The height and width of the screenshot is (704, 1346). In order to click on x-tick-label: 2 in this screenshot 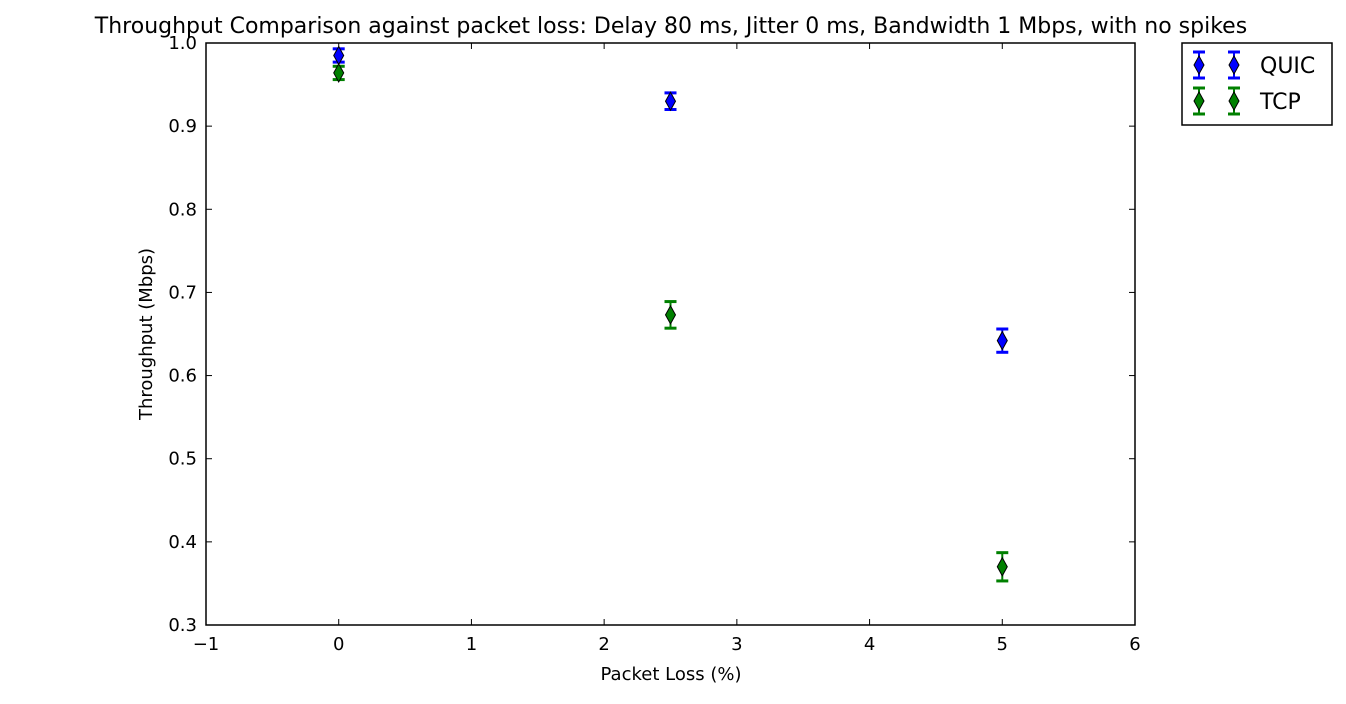, I will do `click(603, 644)`.